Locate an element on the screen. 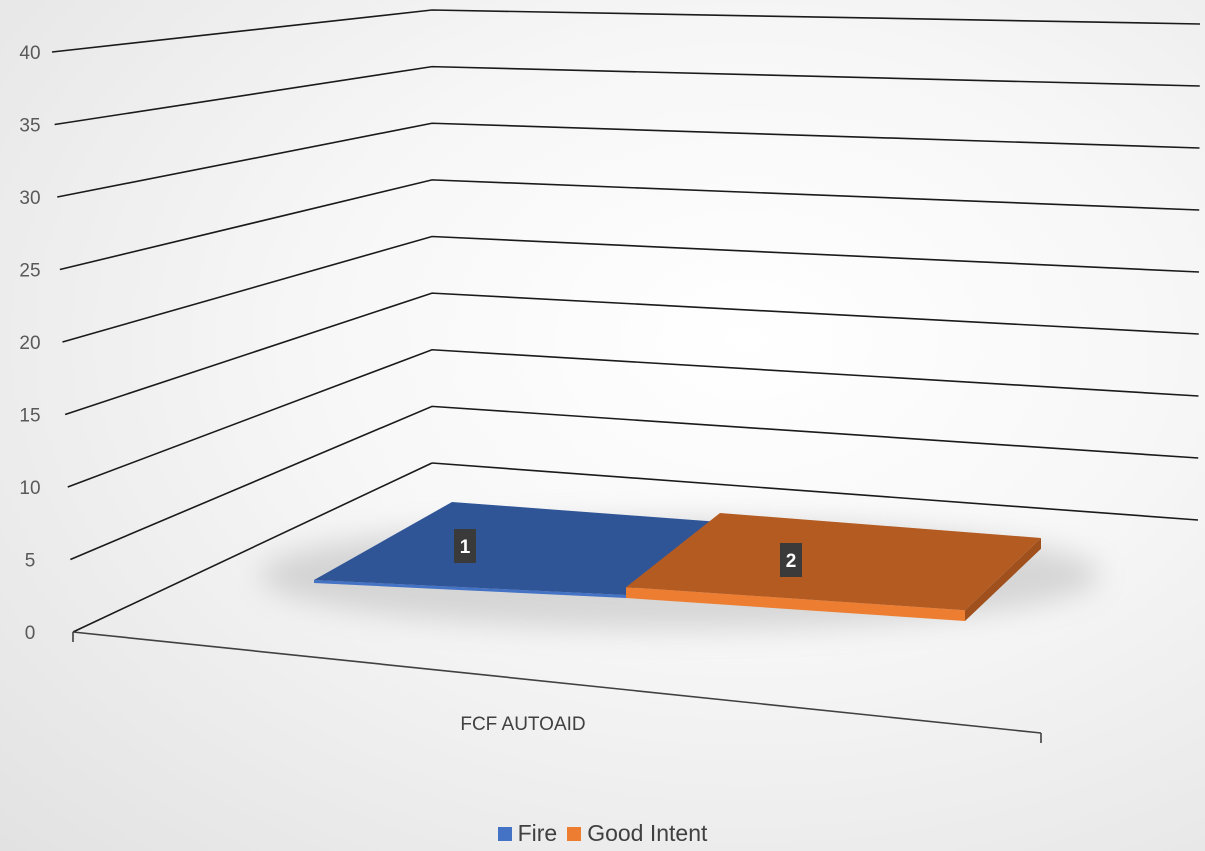 The width and height of the screenshot is (1205, 851). y-tick-label: 20 is located at coordinates (29, 343).